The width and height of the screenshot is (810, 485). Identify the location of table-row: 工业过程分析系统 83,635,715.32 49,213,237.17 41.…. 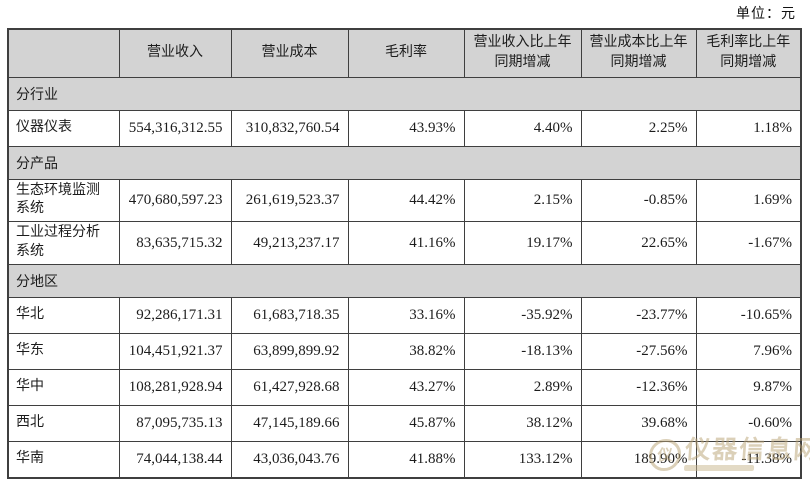
(404, 243).